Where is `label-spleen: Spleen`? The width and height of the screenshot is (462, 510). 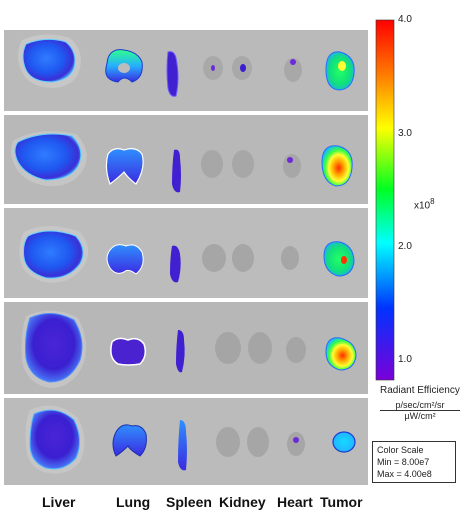
label-spleen: Spleen is located at coordinates (189, 502).